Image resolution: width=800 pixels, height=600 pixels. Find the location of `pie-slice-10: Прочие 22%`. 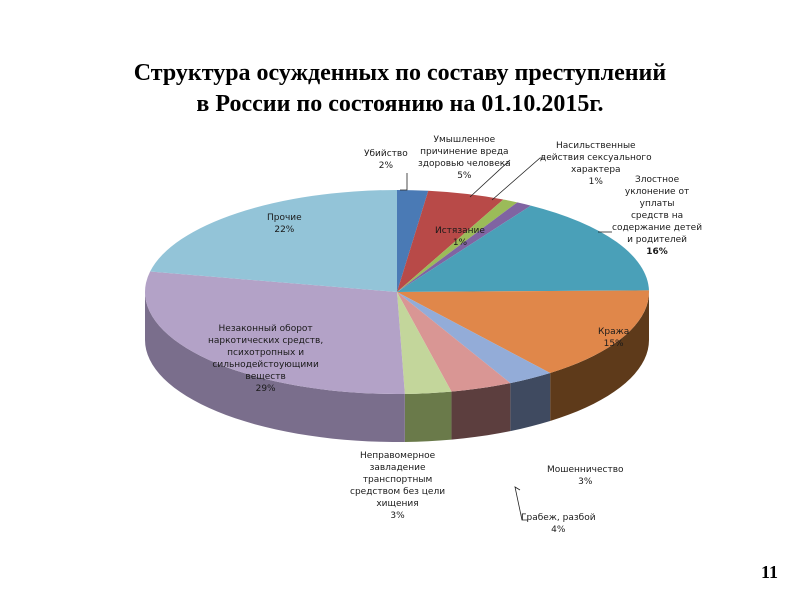

pie-slice-10: Прочие 22% is located at coordinates (273, 241).